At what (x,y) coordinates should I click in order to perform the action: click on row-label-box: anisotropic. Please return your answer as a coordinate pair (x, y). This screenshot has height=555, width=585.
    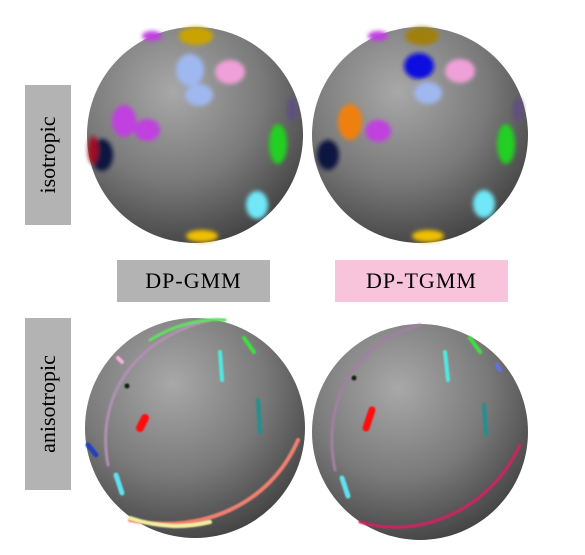
    Looking at the image, I should click on (48, 404).